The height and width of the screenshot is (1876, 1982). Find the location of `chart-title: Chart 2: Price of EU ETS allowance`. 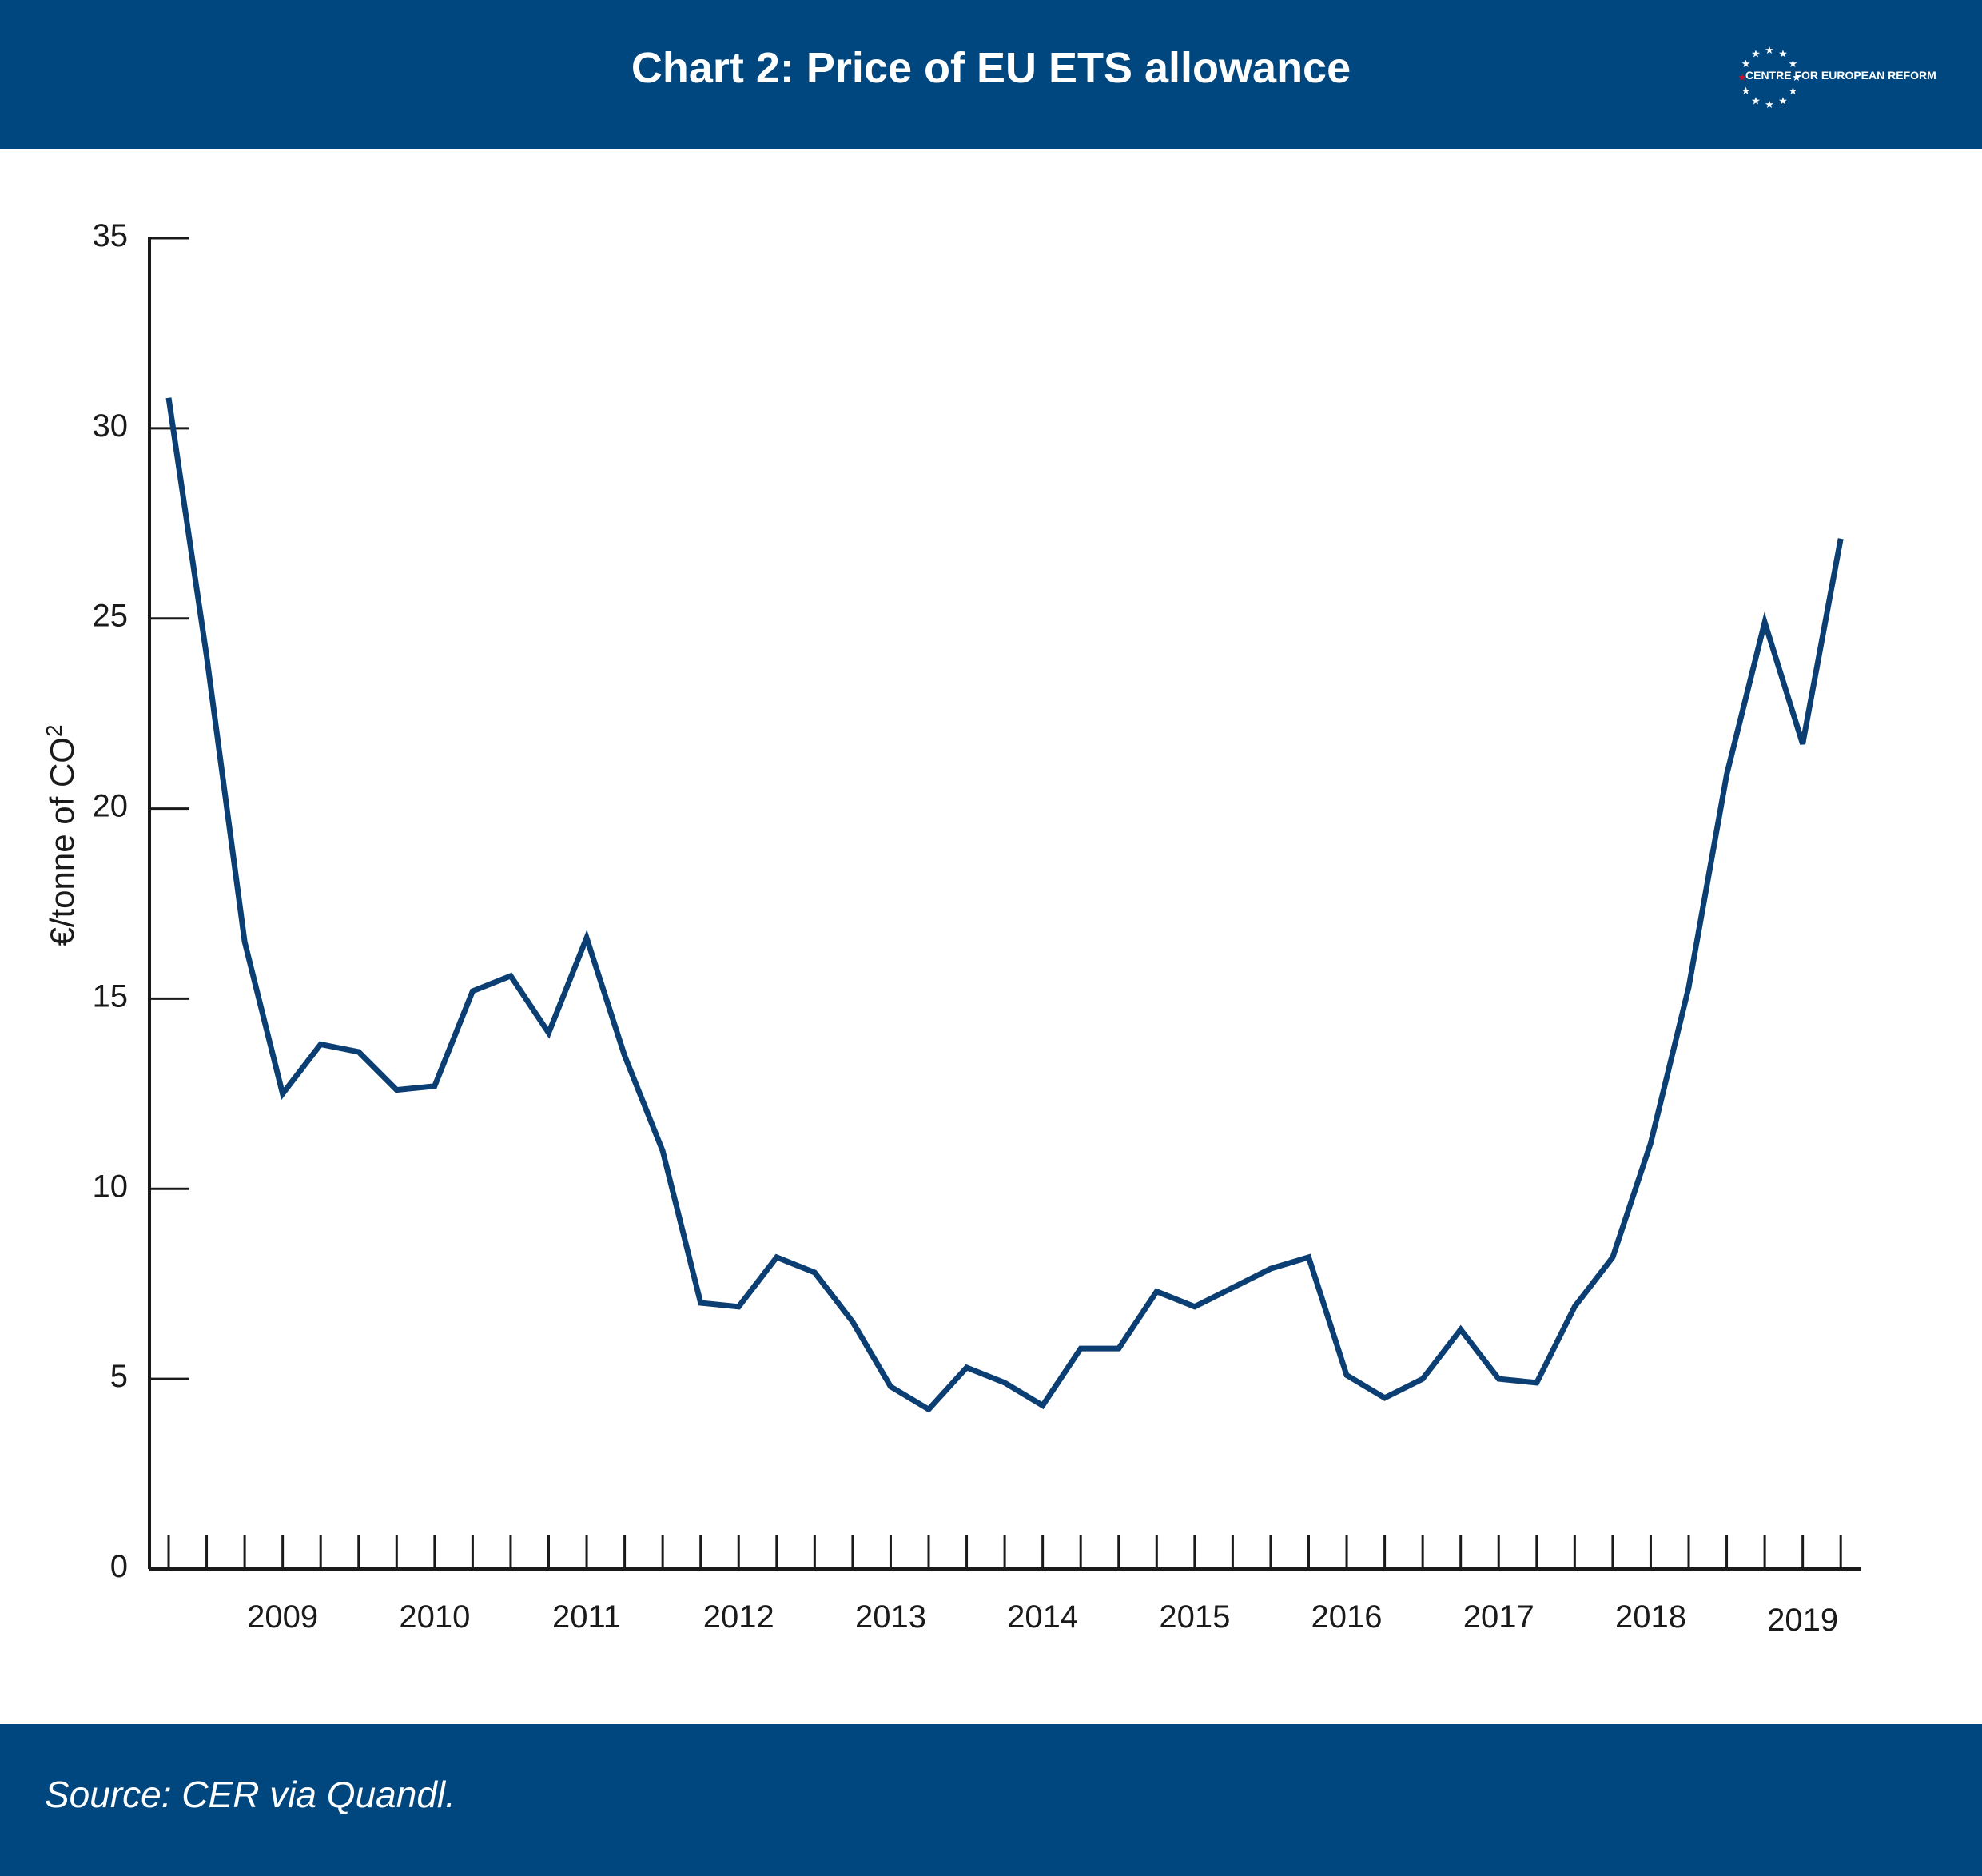

chart-title: Chart 2: Price of EU ETS allowance is located at coordinates (991, 68).